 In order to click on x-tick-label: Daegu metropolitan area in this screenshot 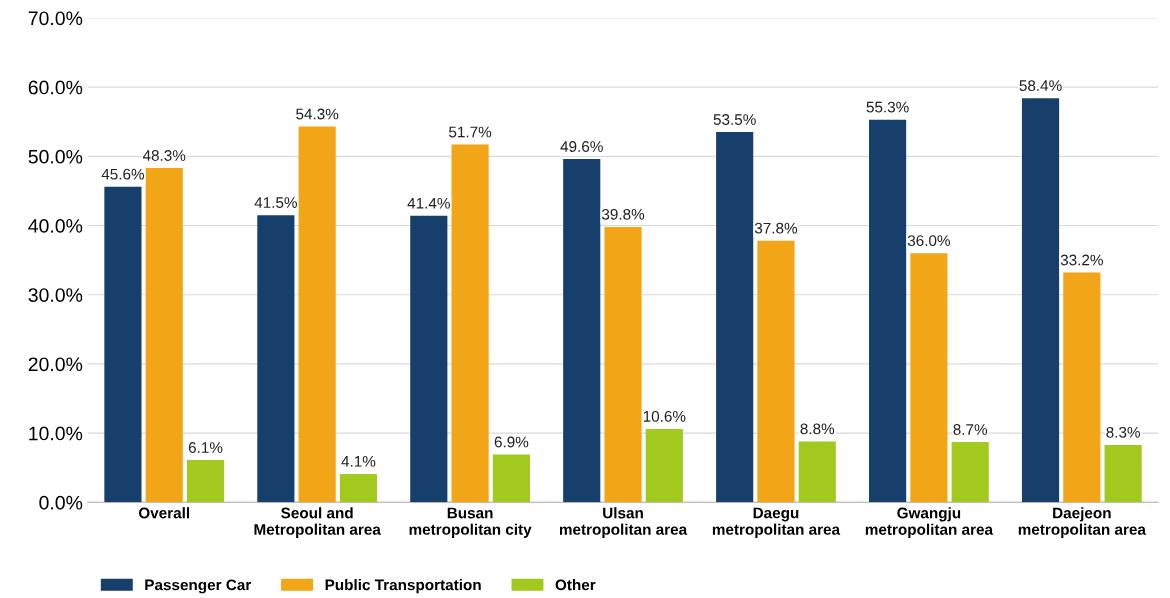, I will do `click(776, 522)`.